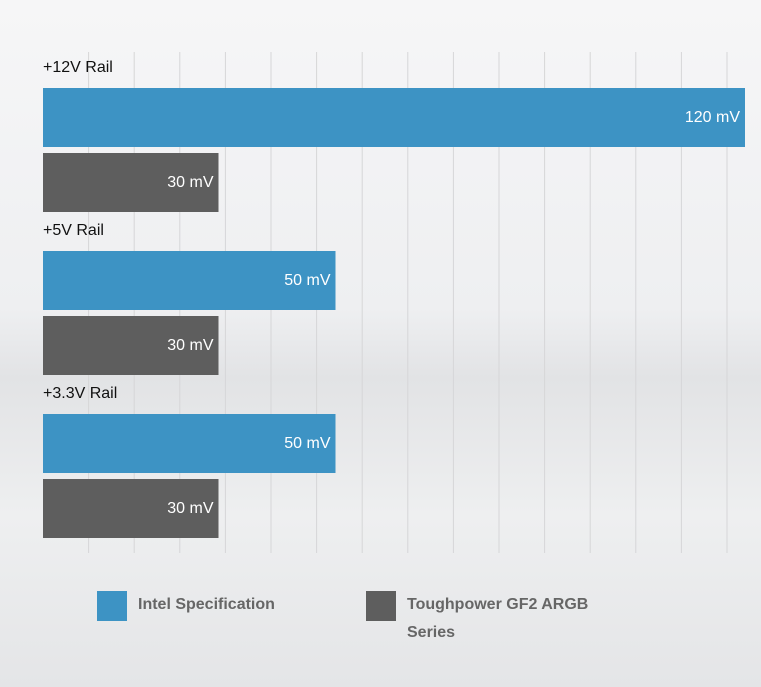 The width and height of the screenshot is (761, 687). Describe the element at coordinates (73, 230) in the screenshot. I see `category-label: +5V Rail` at that location.